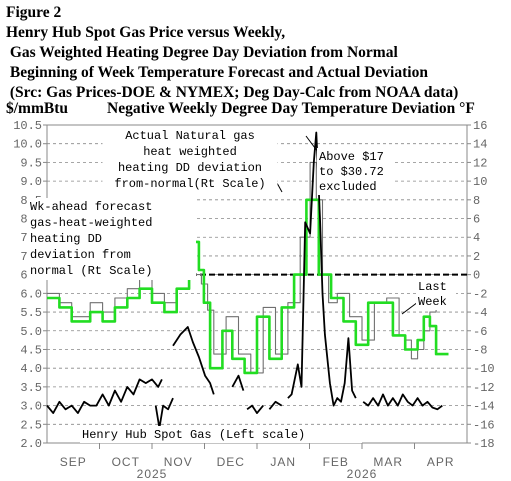 This screenshot has width=511, height=481. What do you see at coordinates (312, 144) in the screenshot?
I see `above-label-arrow` at bounding box center [312, 144].